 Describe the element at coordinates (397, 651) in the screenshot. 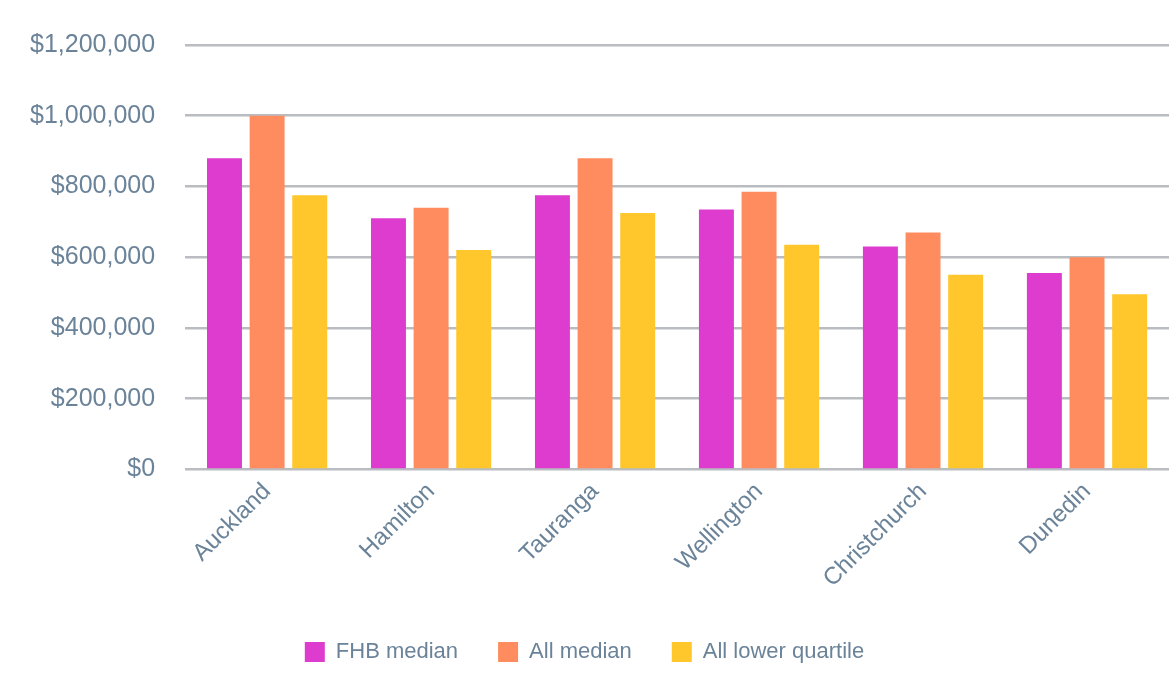

I see `legend-label: FHB median` at that location.